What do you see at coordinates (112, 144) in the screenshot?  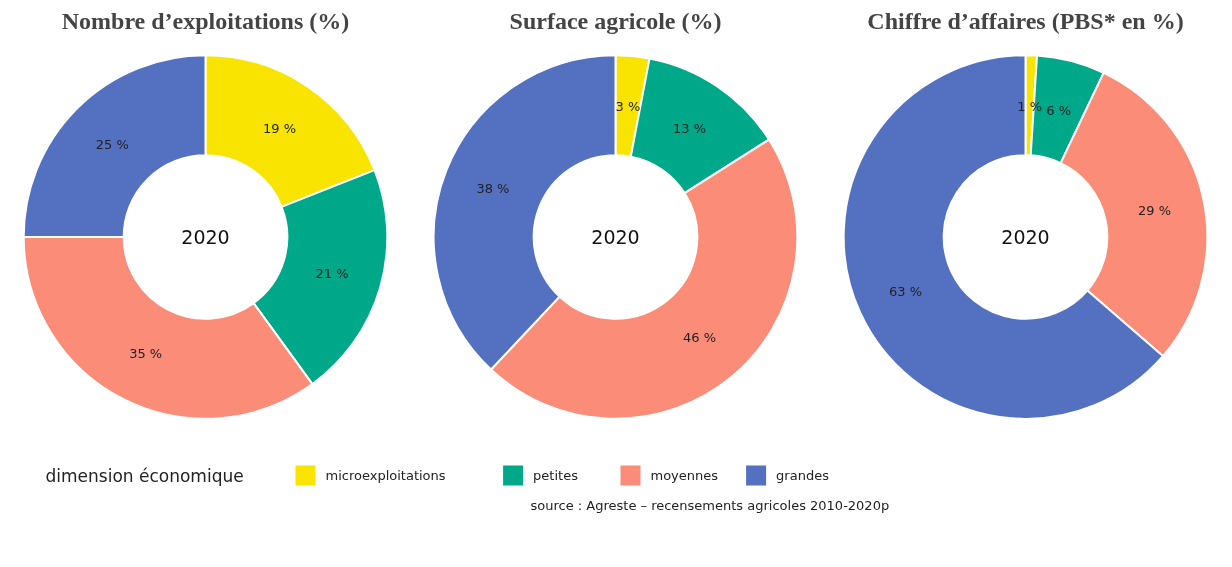 I see `data-label: 25 %` at bounding box center [112, 144].